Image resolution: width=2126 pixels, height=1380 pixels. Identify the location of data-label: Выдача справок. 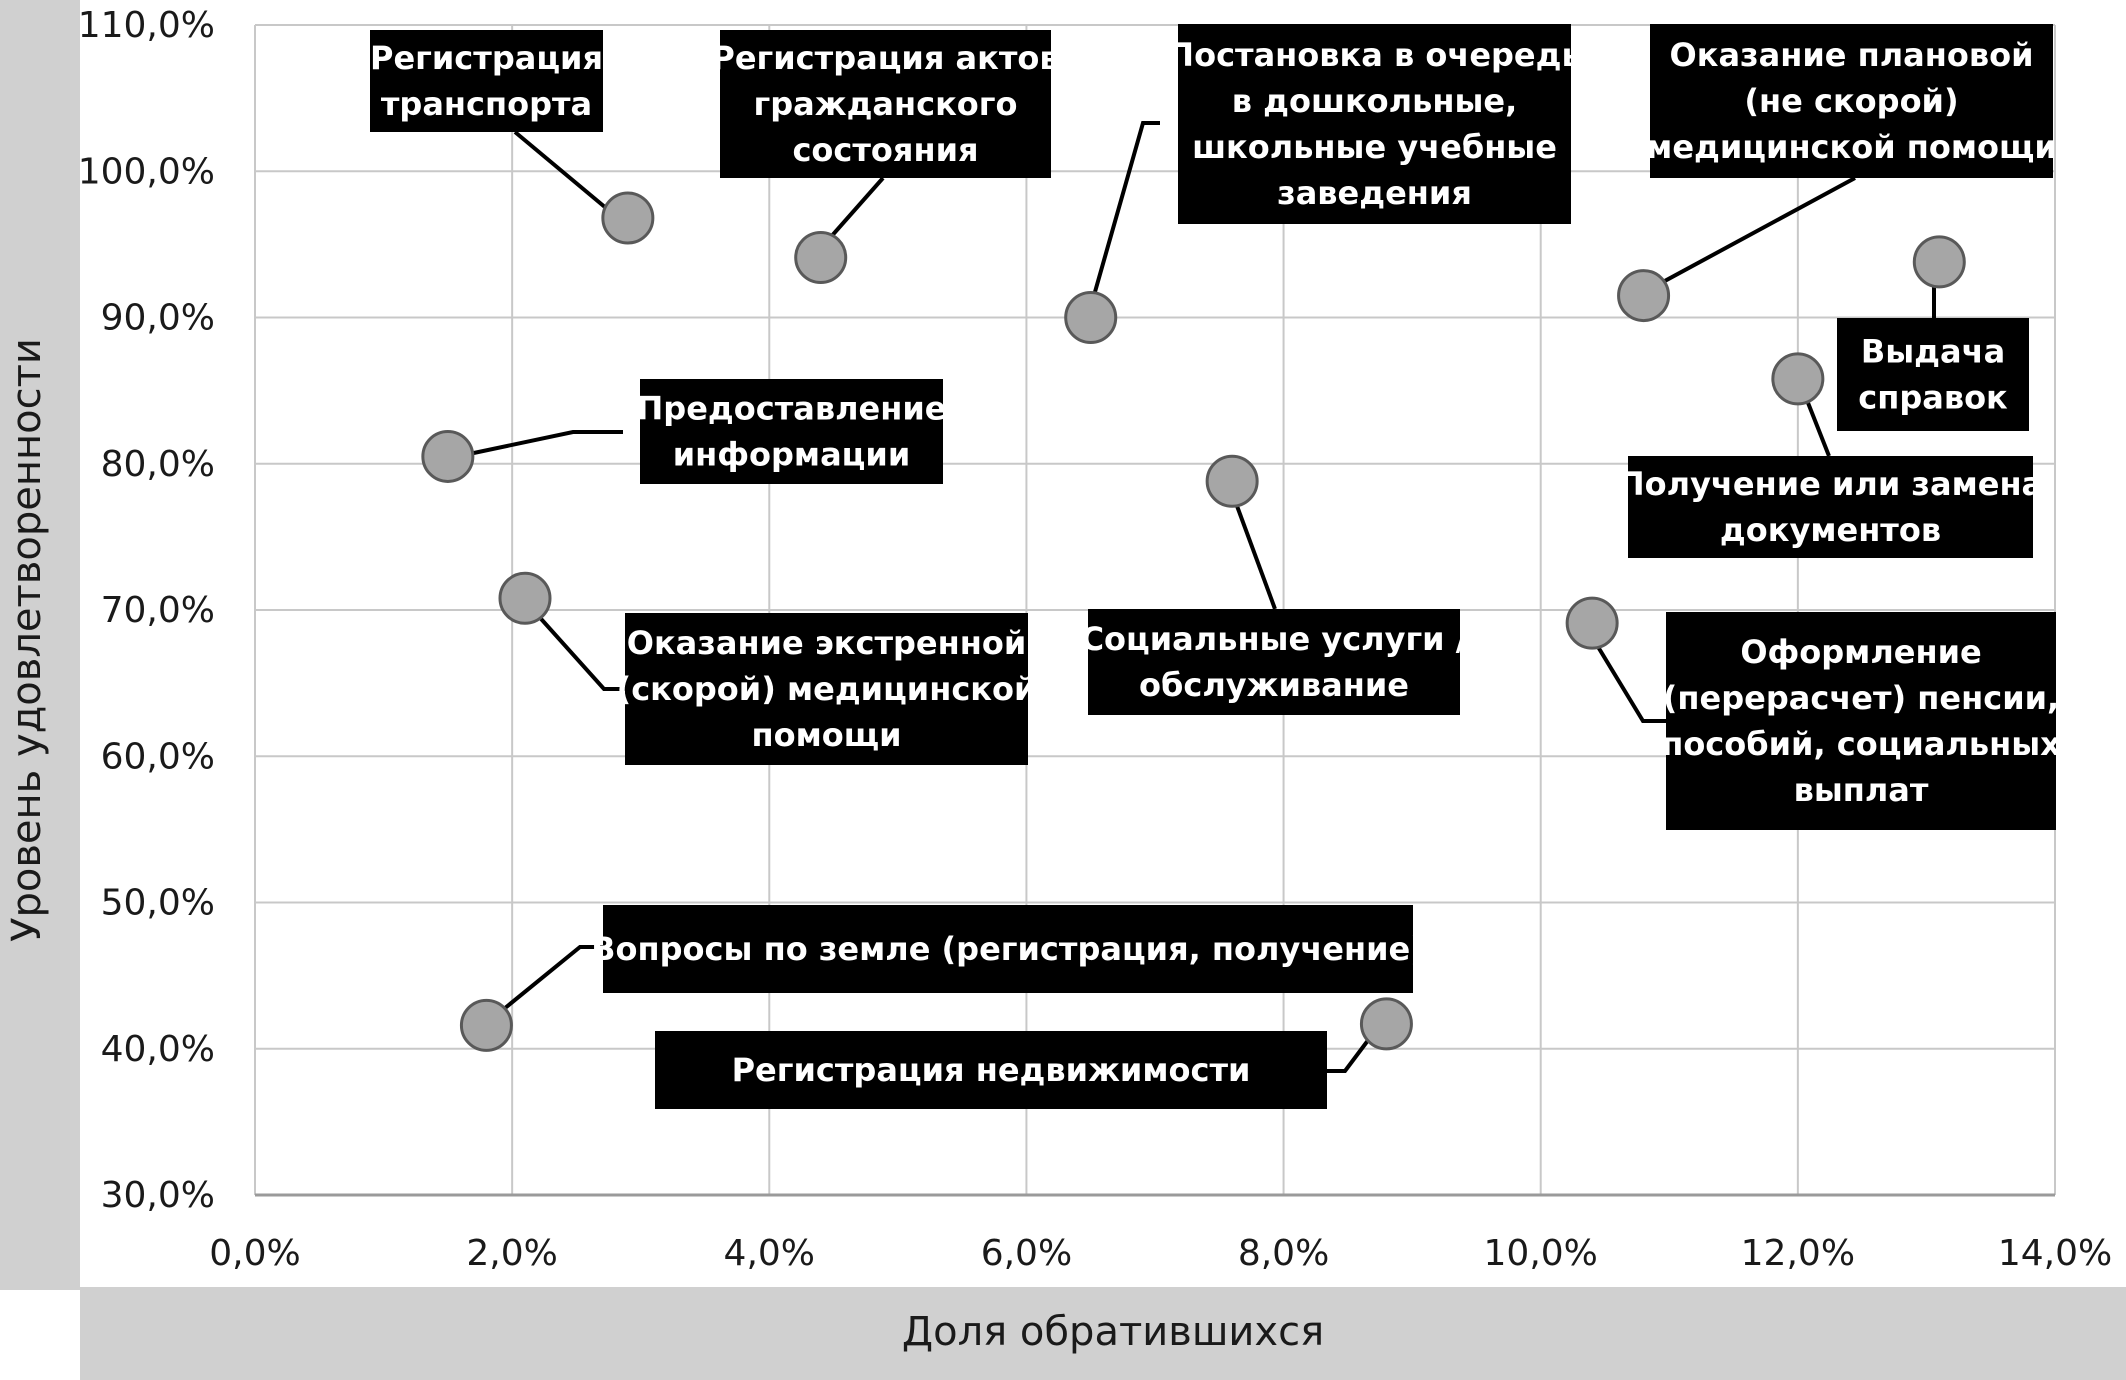
(1933, 374).